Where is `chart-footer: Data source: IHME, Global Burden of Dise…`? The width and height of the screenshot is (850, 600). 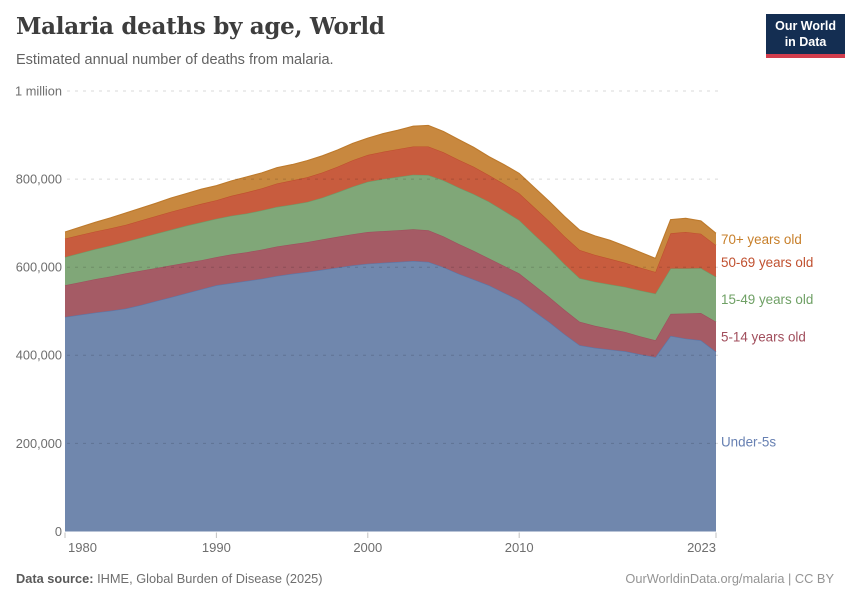
chart-footer: Data source: IHME, Global Burden of Dise… is located at coordinates (425, 578).